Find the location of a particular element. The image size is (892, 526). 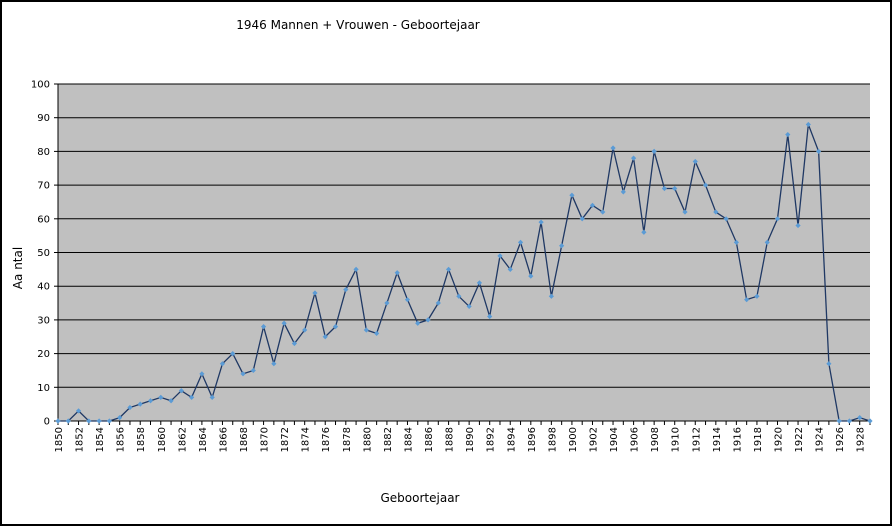

x-tick-label: 1868 is located at coordinates (244, 439).